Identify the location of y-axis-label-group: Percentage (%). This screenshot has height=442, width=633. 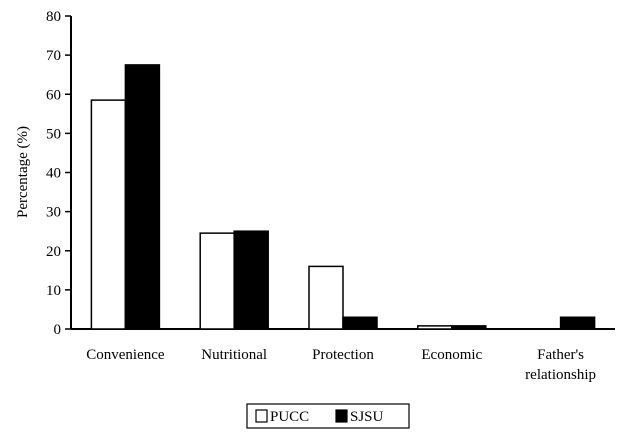
(23, 172).